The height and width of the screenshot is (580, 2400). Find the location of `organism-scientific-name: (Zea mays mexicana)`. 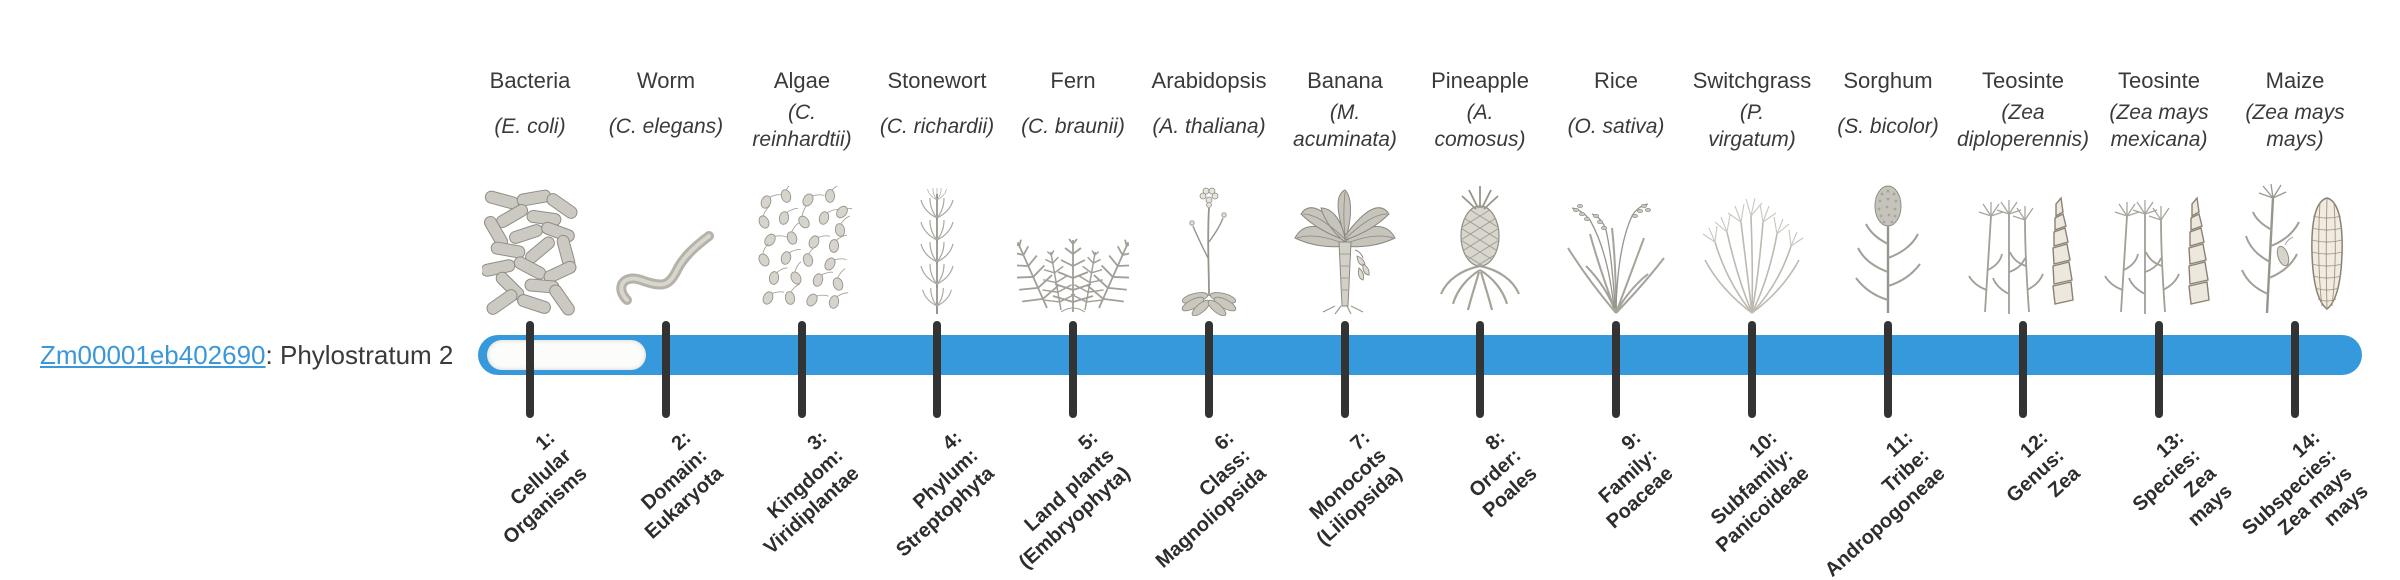

organism-scientific-name: (Zea mays mexicana) is located at coordinates (2159, 126).